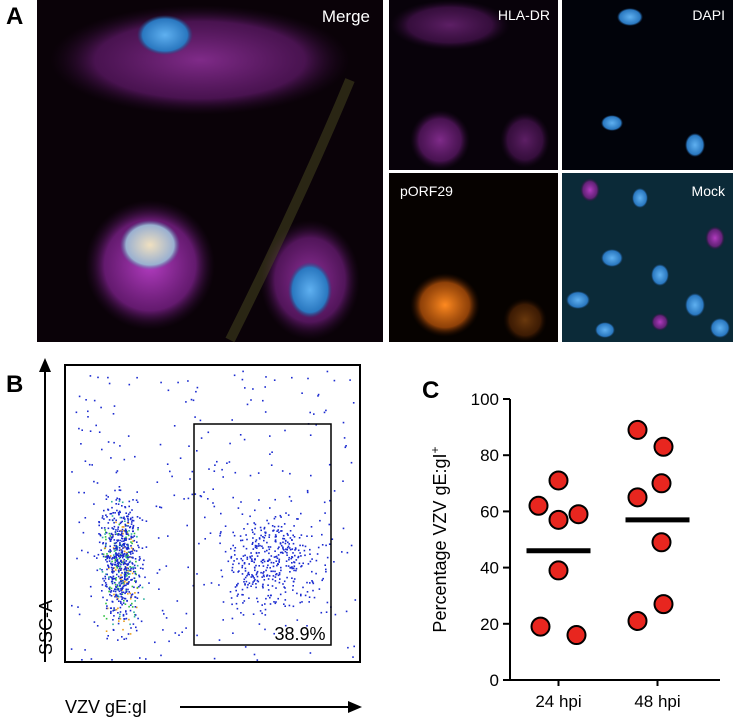 This screenshot has height=718, width=733. I want to click on y-axis-label-text: Percentage VZV gE:gI, so click(440, 542).